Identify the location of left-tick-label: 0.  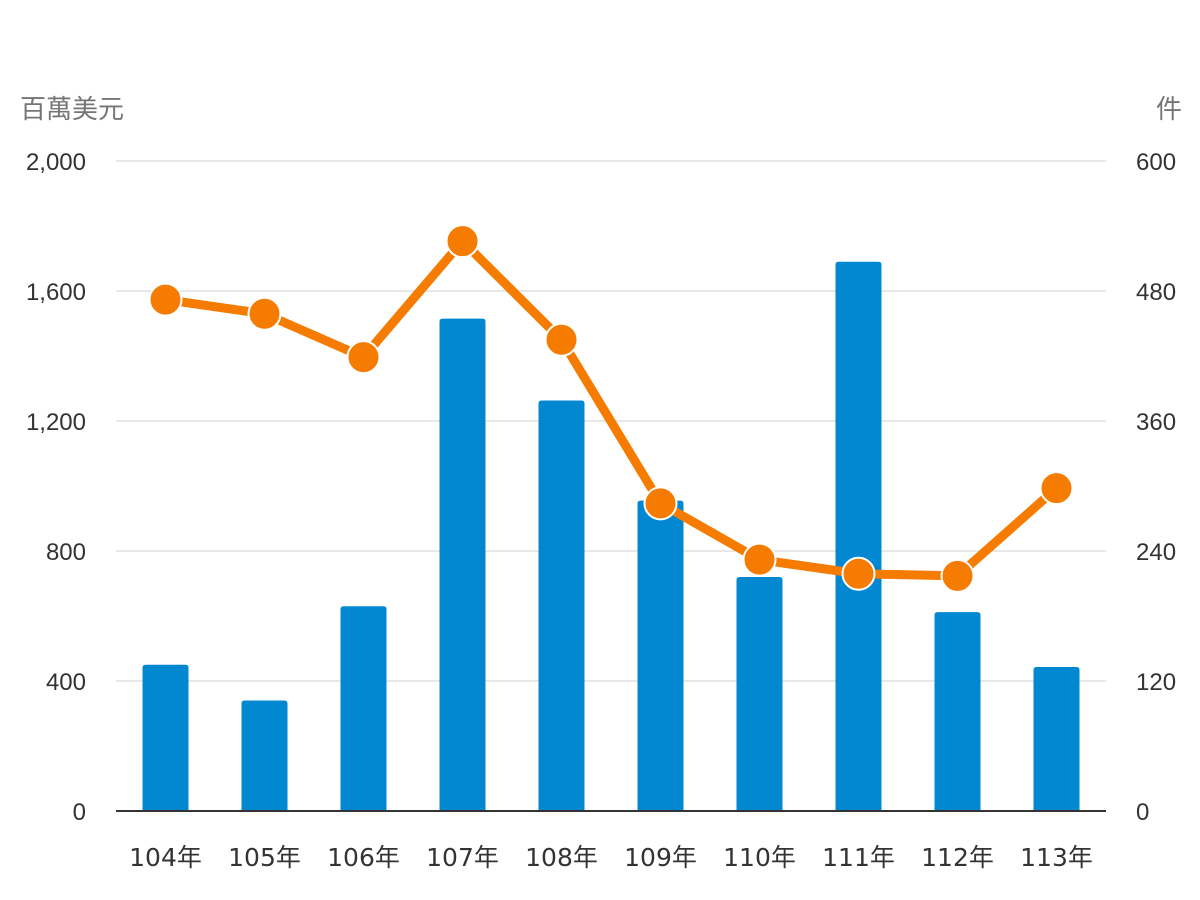
(79, 812).